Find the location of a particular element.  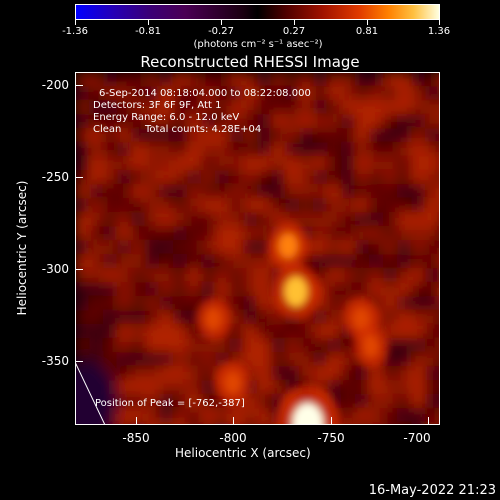

peak-position-text: Position of Peak = [-762,-387] is located at coordinates (170, 403).